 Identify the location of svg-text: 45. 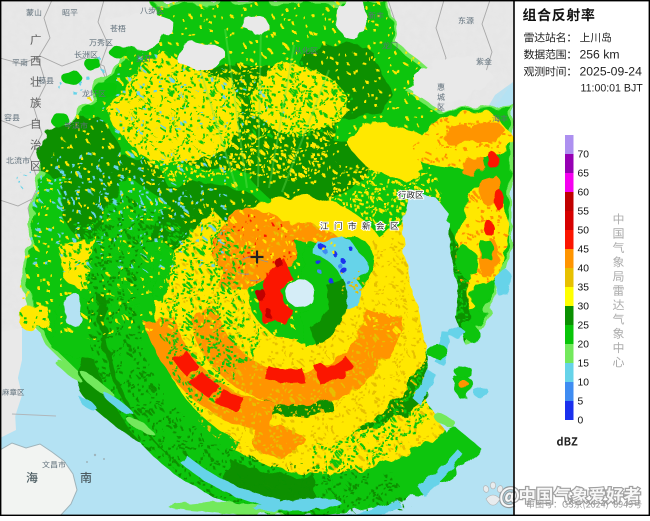
(584, 250).